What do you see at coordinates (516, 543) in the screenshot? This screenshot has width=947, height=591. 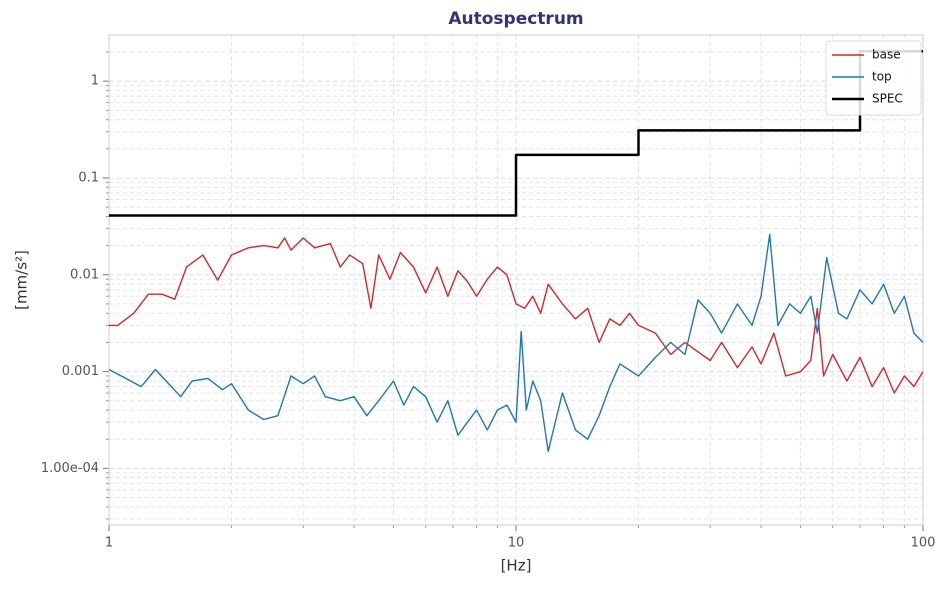 I see `x-tick-label: 10` at bounding box center [516, 543].